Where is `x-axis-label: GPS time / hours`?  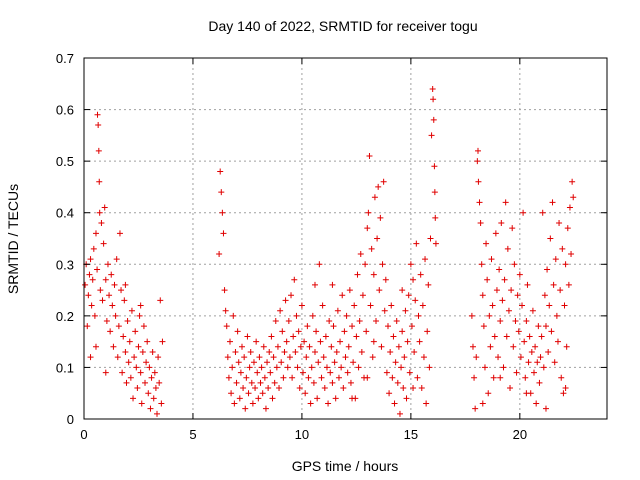 x-axis-label: GPS time / hours is located at coordinates (345, 466).